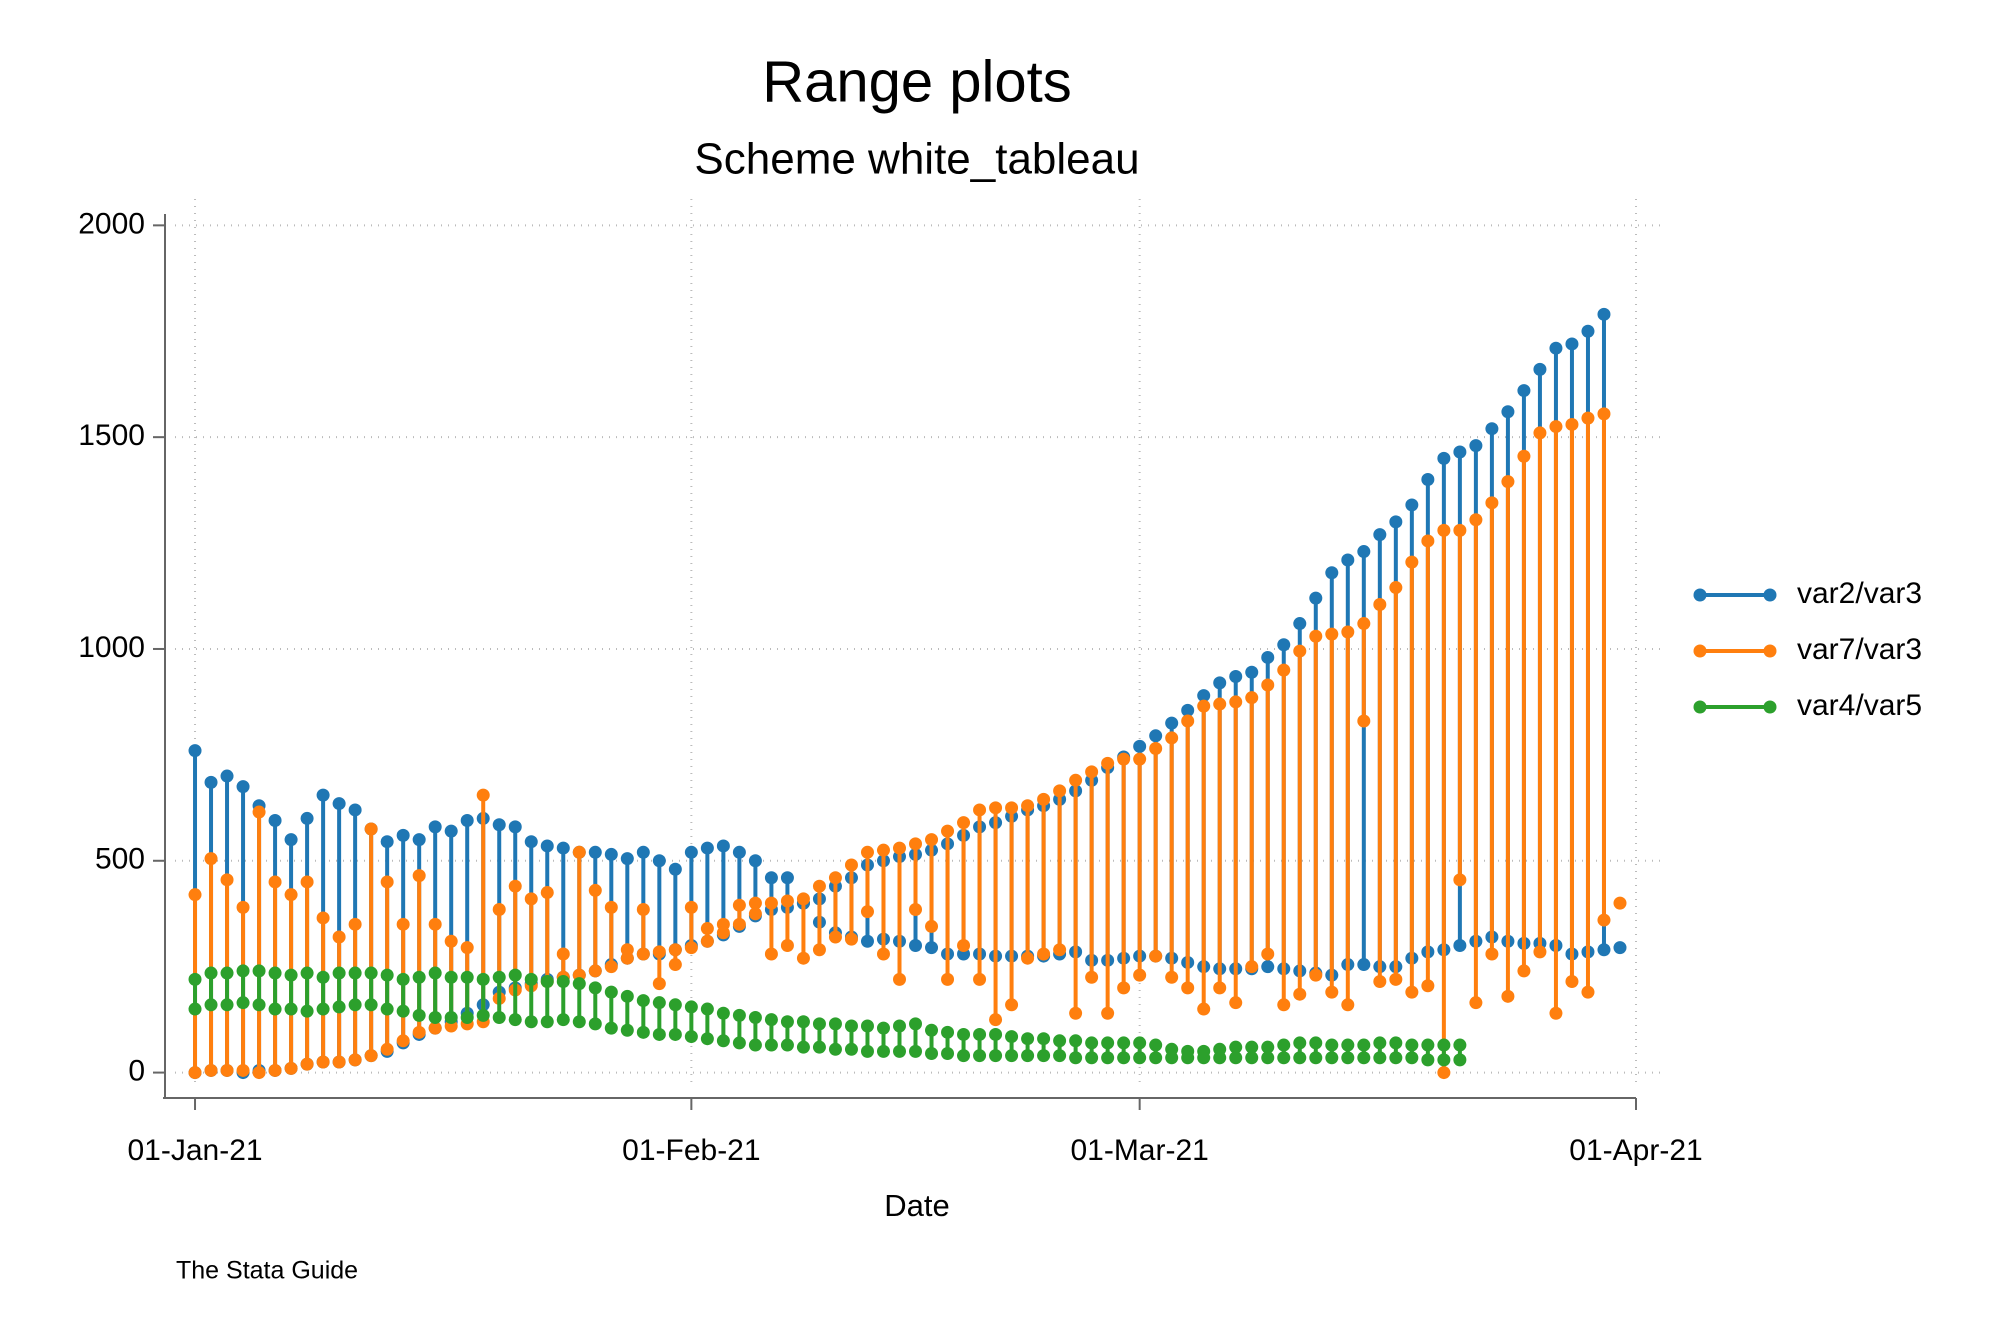  Describe the element at coordinates (111, 647) in the screenshot. I see `y-tick-label: 1000` at that location.